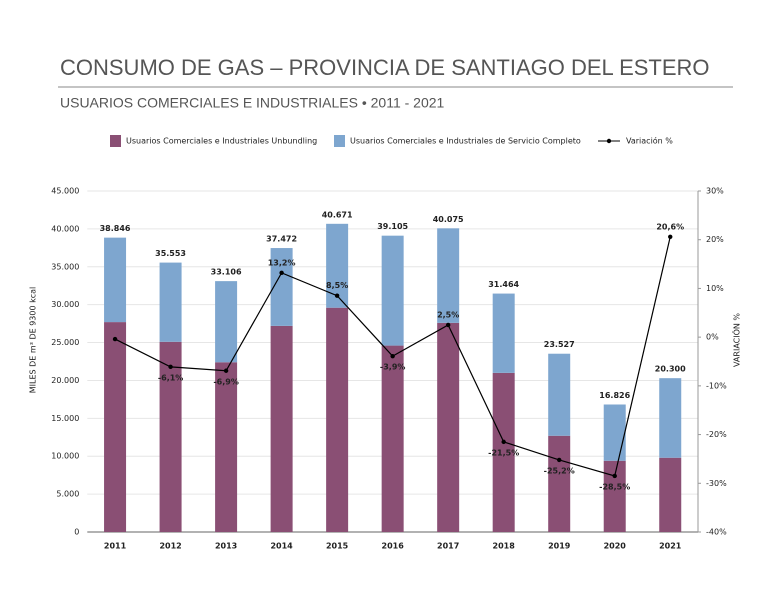 This screenshot has height=598, width=757. I want to click on y-tick-label: 10.000, so click(65, 456).